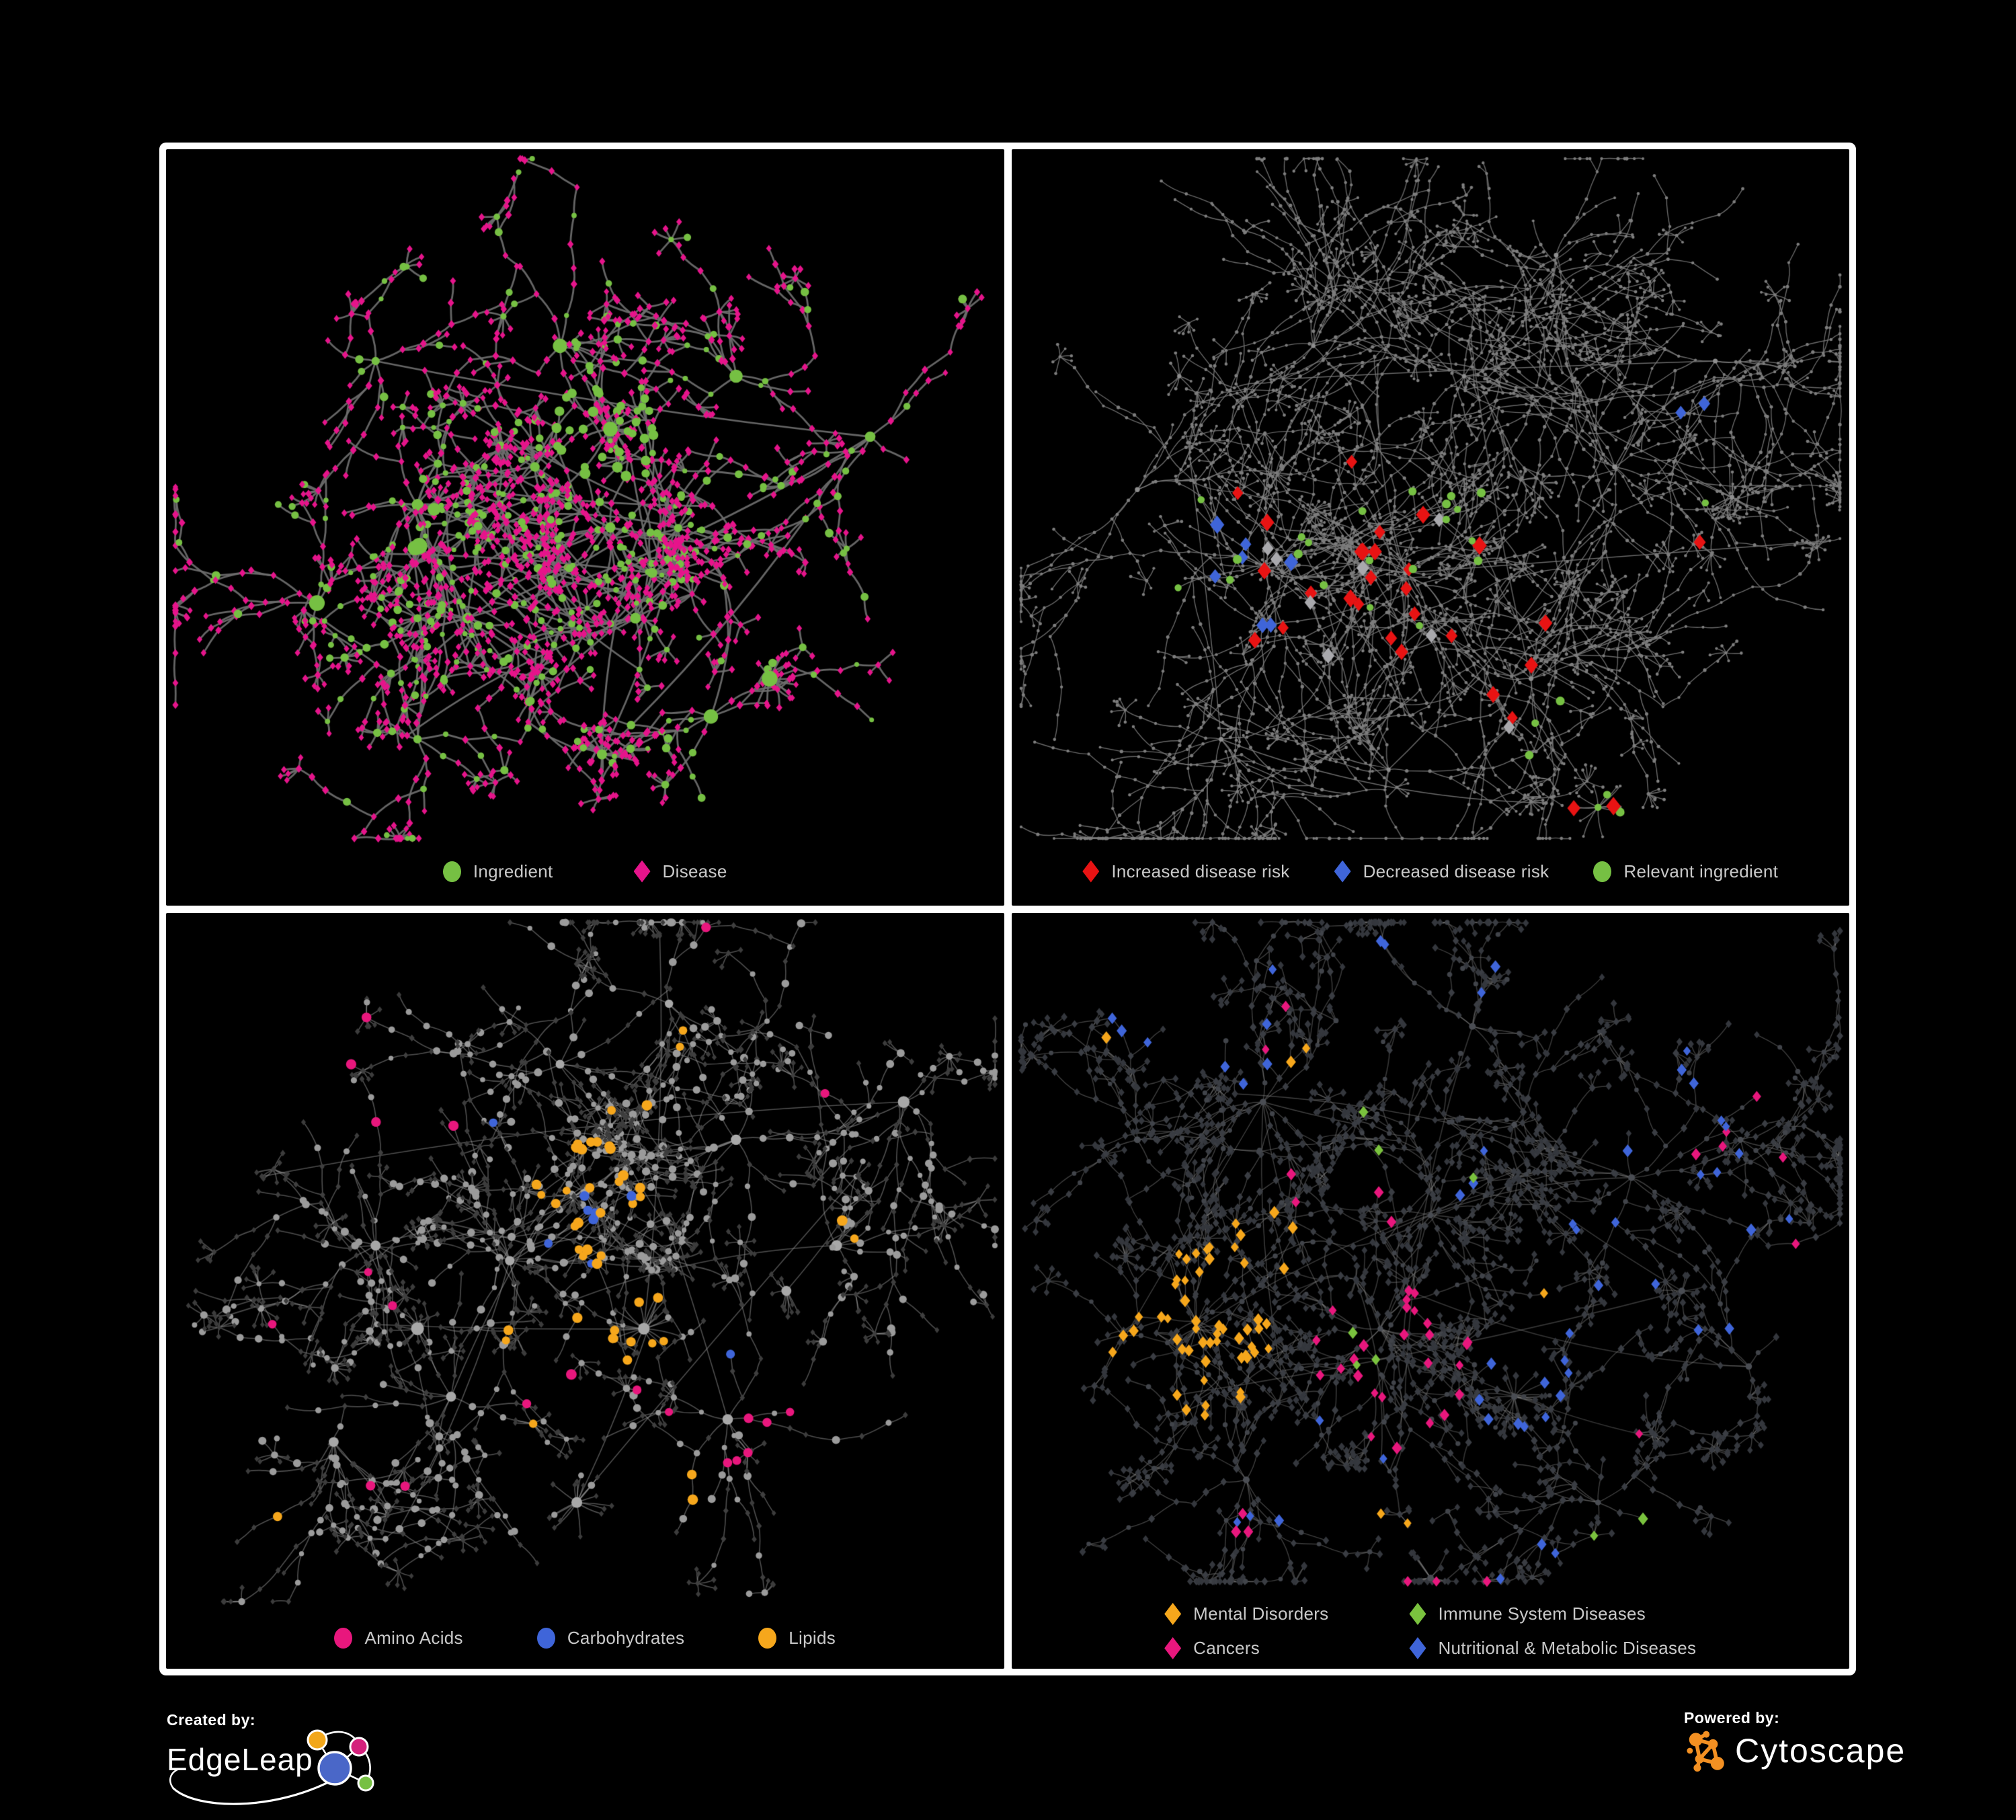 The height and width of the screenshot is (1820, 2016). What do you see at coordinates (1820, 1751) in the screenshot?
I see `cytoscape-wordmark: Cytoscape` at bounding box center [1820, 1751].